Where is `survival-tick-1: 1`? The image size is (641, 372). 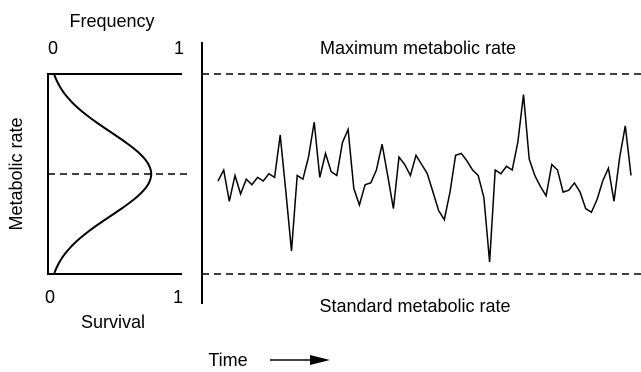 survival-tick-1: 1 is located at coordinates (178, 297).